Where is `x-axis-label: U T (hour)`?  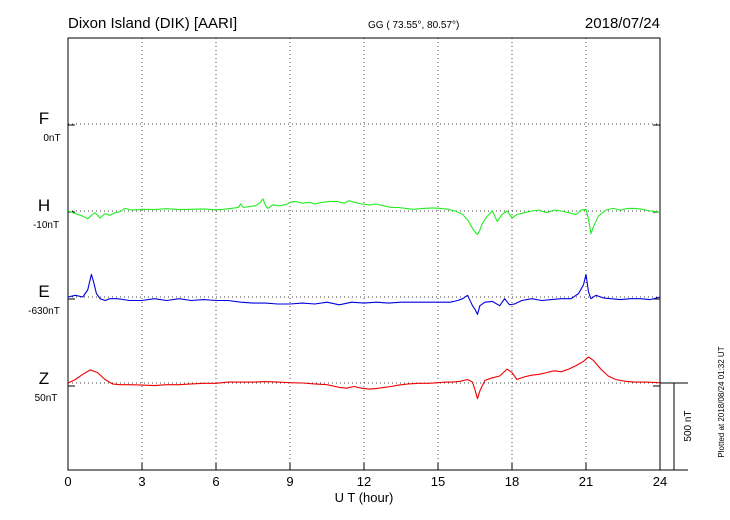
x-axis-label: U T (hour) is located at coordinates (364, 497).